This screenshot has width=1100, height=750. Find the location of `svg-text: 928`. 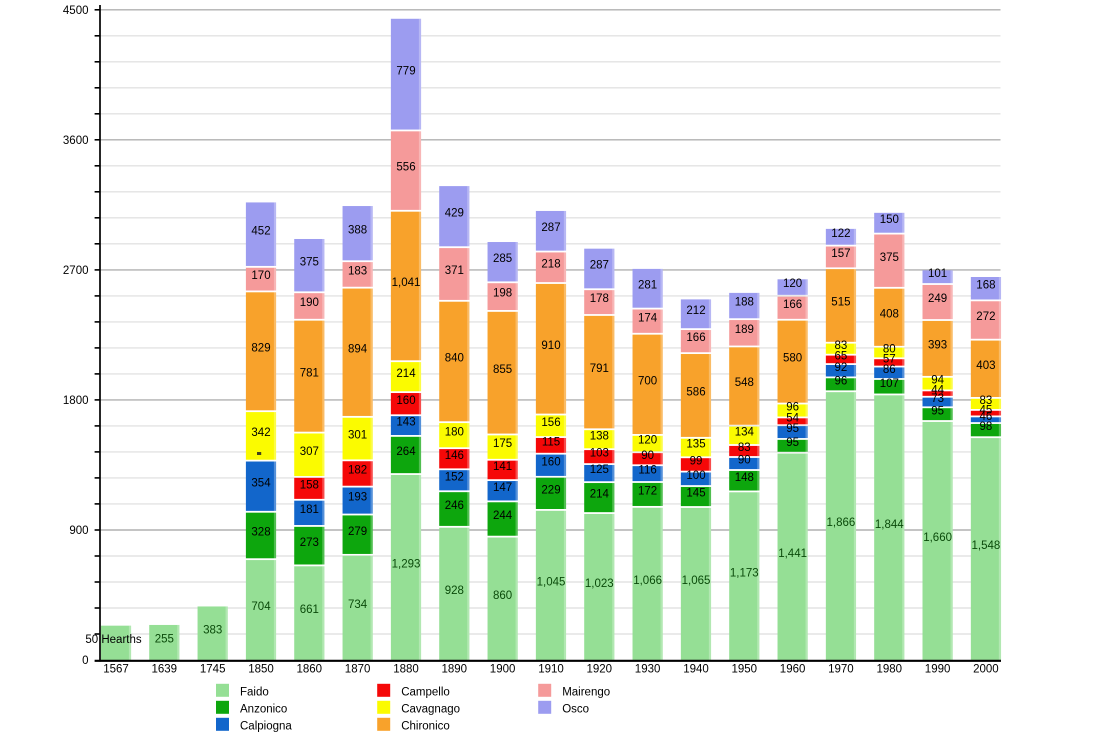

svg-text: 928 is located at coordinates (454, 591).